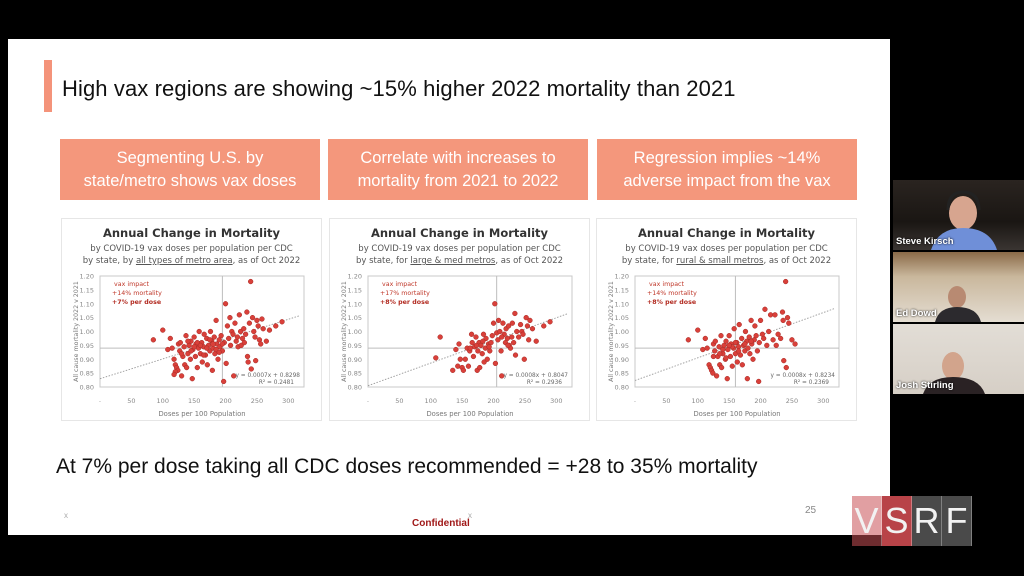  I want to click on box-line: mortality from 2021 to 2022, so click(458, 180).